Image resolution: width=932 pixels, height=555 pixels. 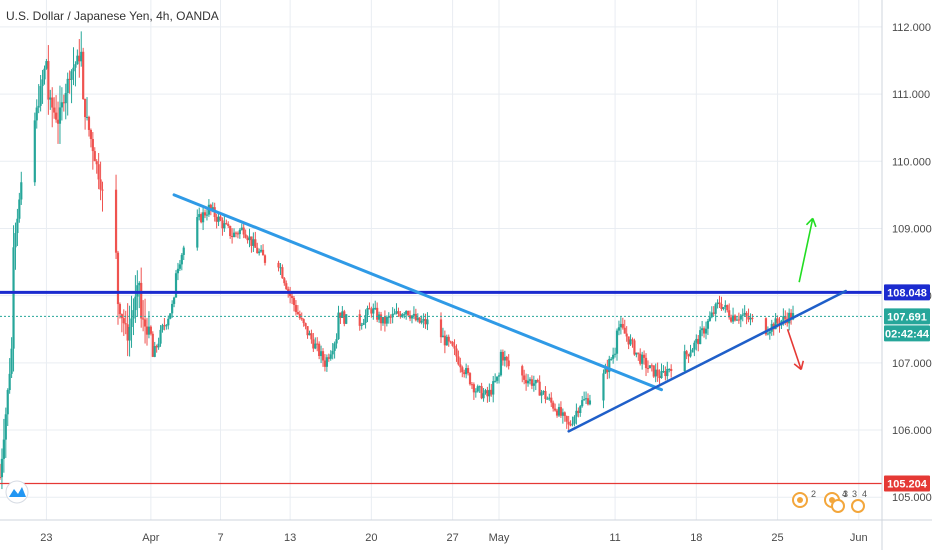 I want to click on x-tick-label: 27, so click(x=452, y=538).